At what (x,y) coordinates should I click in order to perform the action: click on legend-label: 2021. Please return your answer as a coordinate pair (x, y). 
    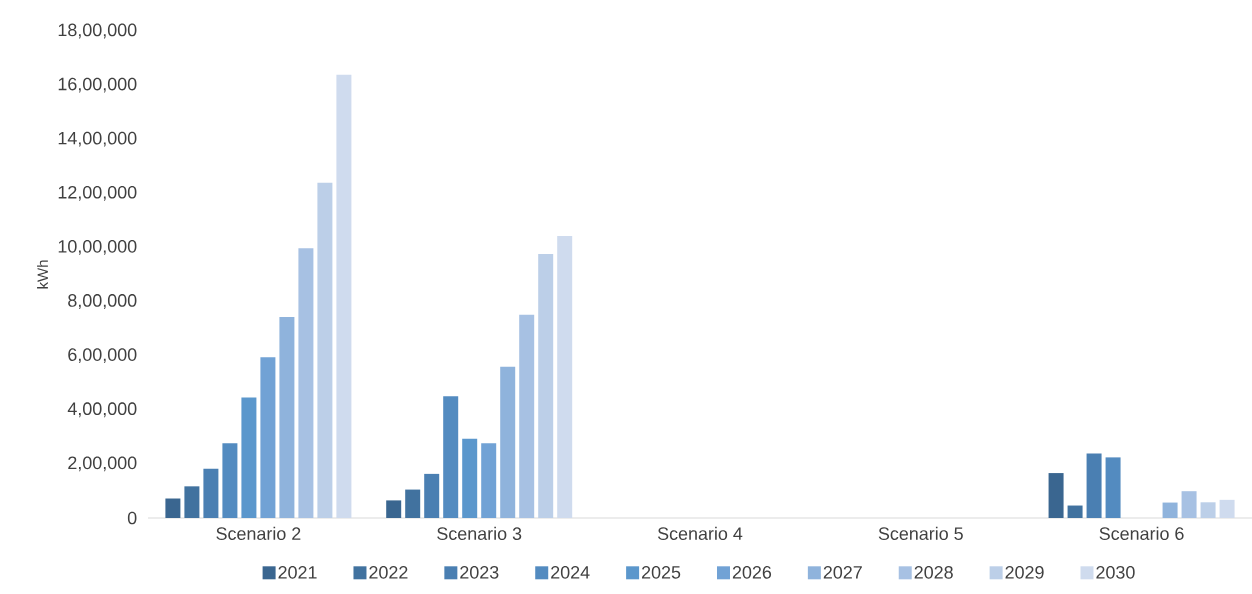
    Looking at the image, I should click on (297, 572).